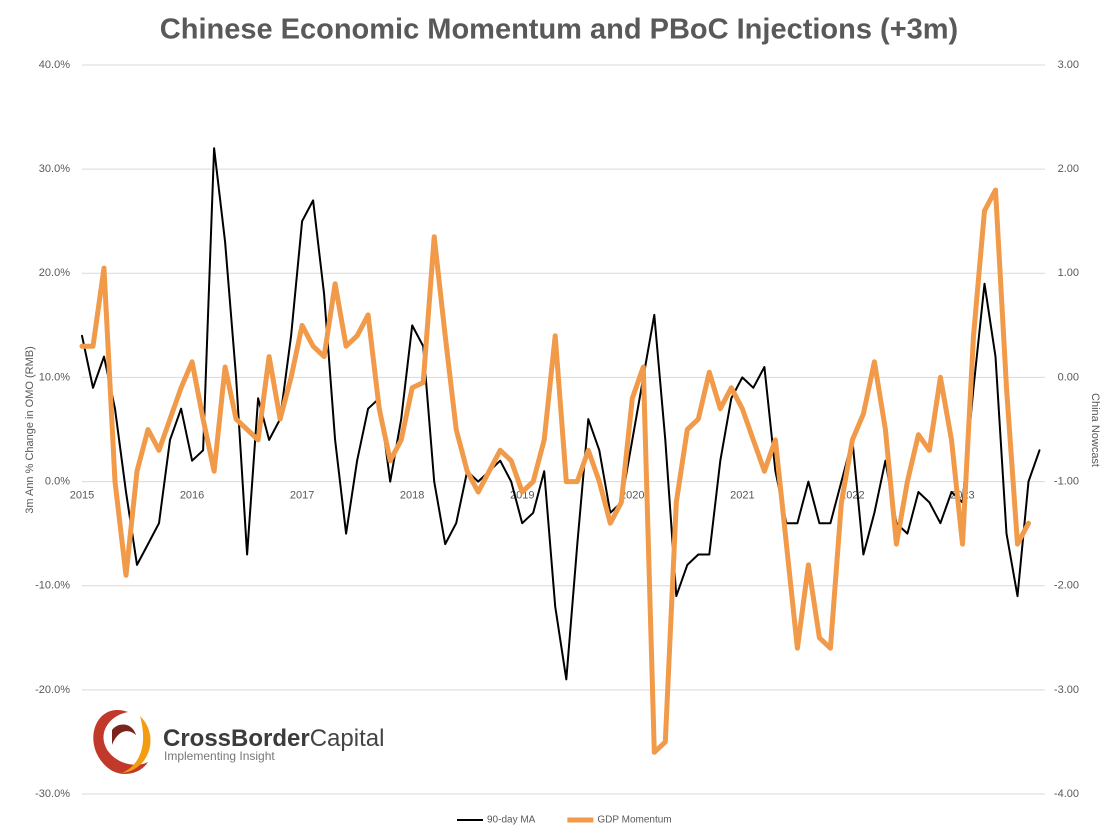 The image size is (1118, 840). I want to click on x-tick-label: 2016, so click(192, 495).